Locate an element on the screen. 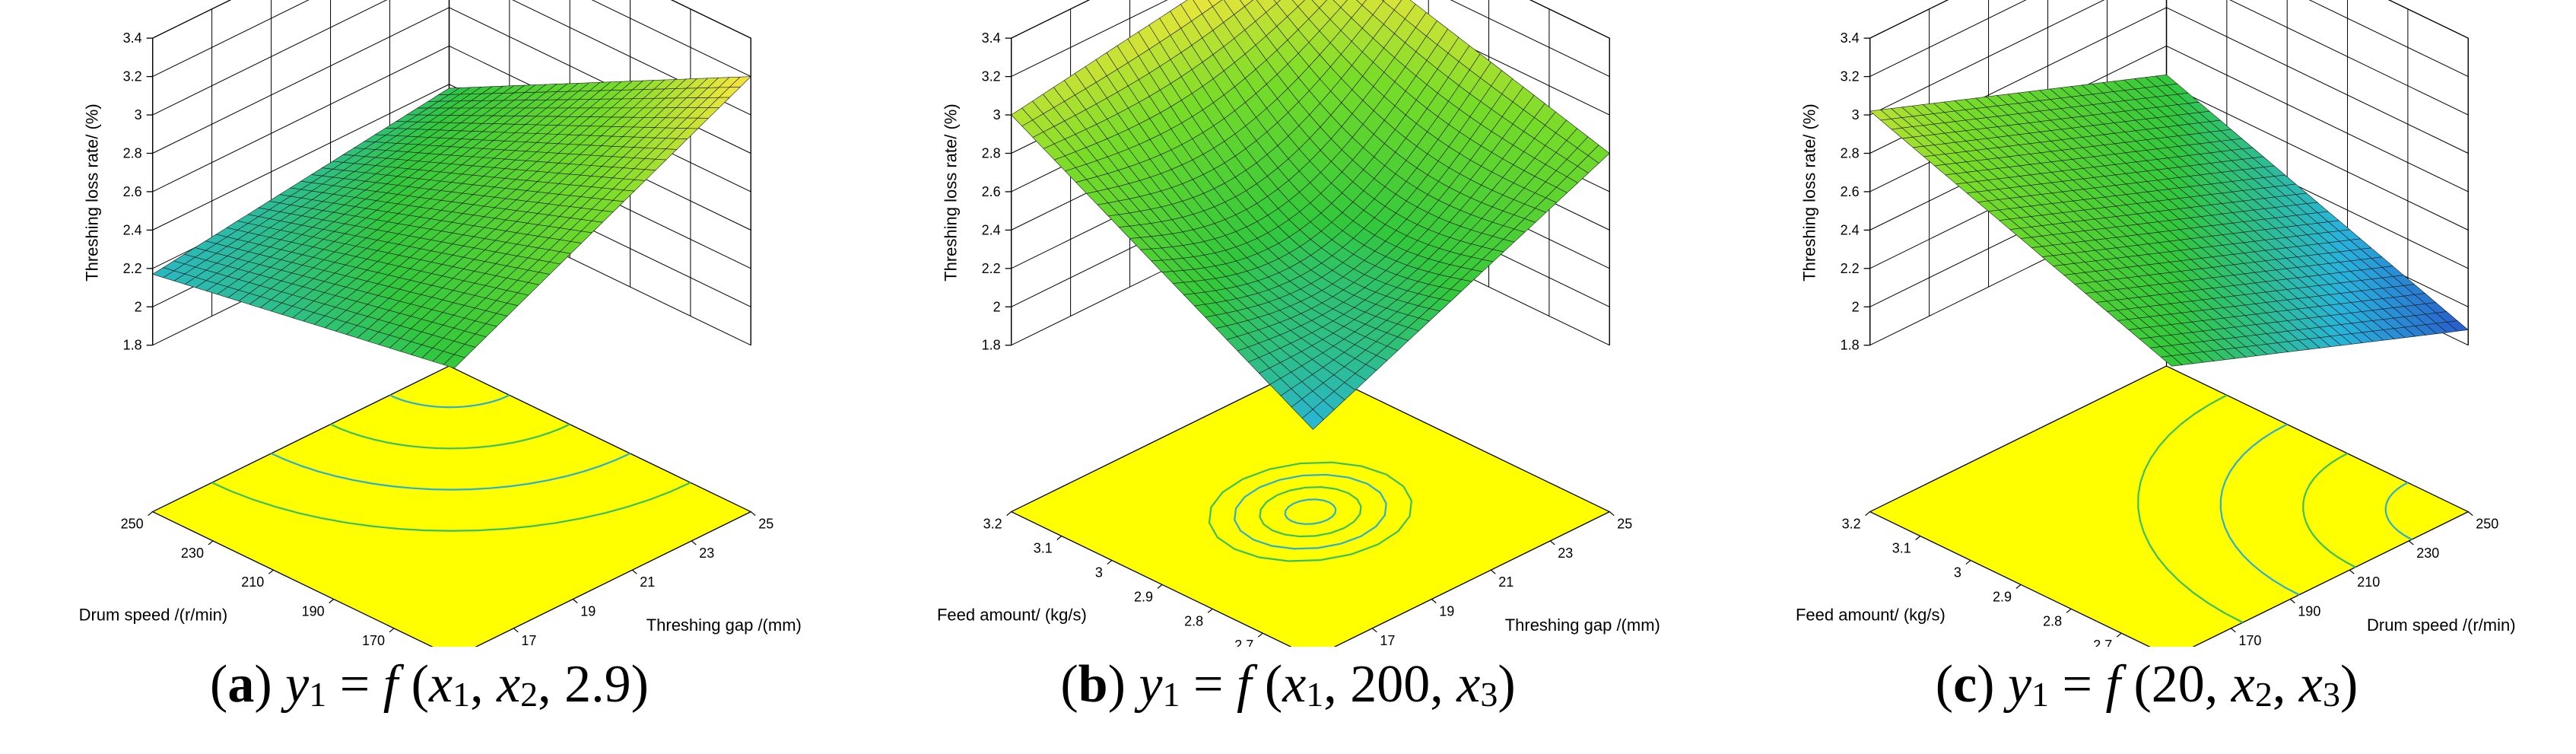  left-axis-label: Feed amount/ (kg/s) is located at coordinates (1012, 614).